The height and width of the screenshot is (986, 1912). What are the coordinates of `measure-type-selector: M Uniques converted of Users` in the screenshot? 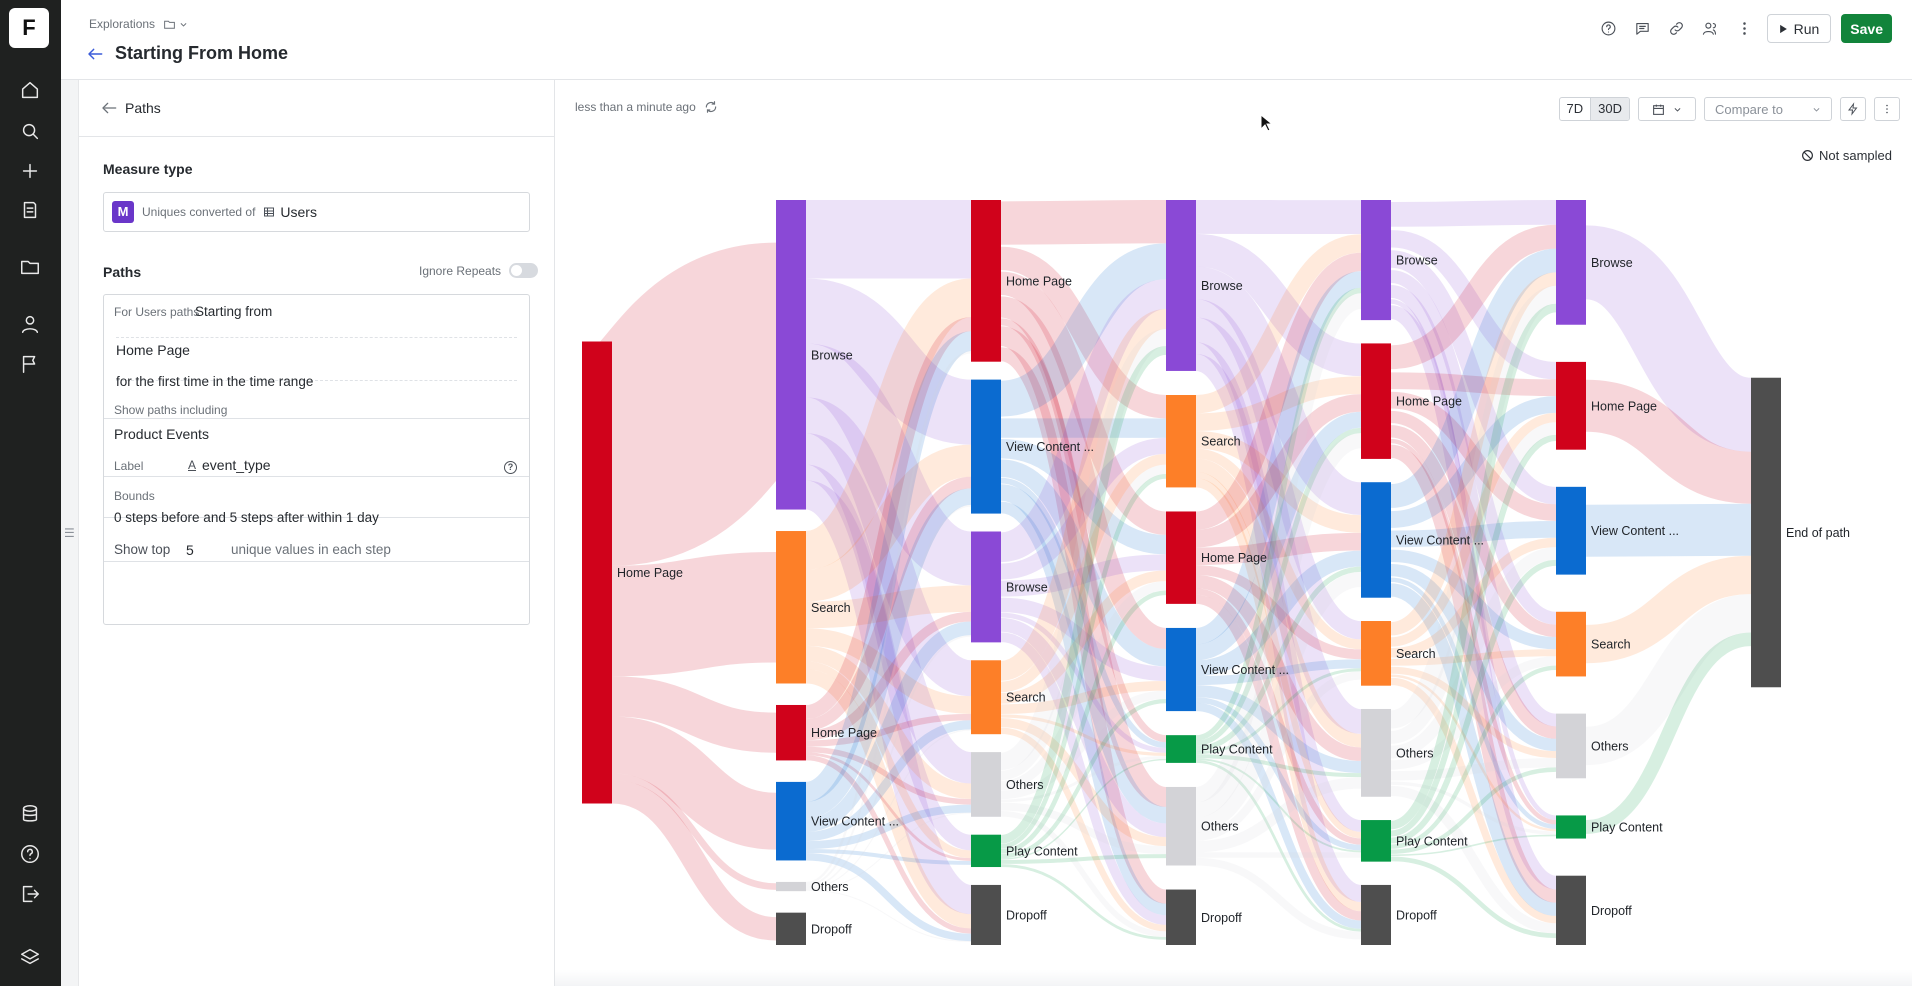 It's located at (316, 212).